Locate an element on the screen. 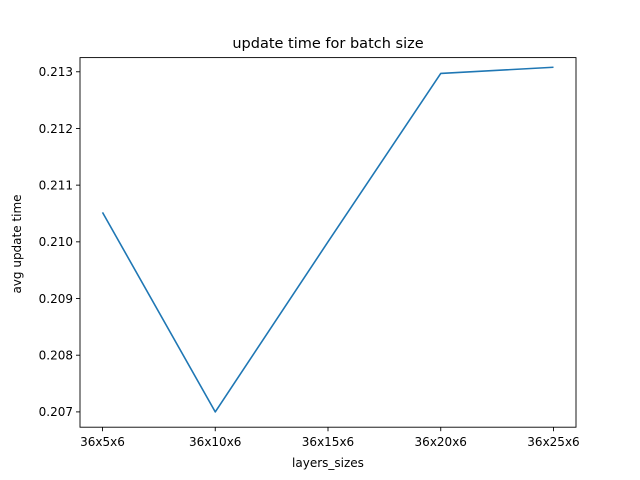 Image resolution: width=640 pixels, height=480 pixels. y-axis-ticks: 0.207 0.208 0.209 0.210 0.211 0.212 0.213 is located at coordinates (59, 242).